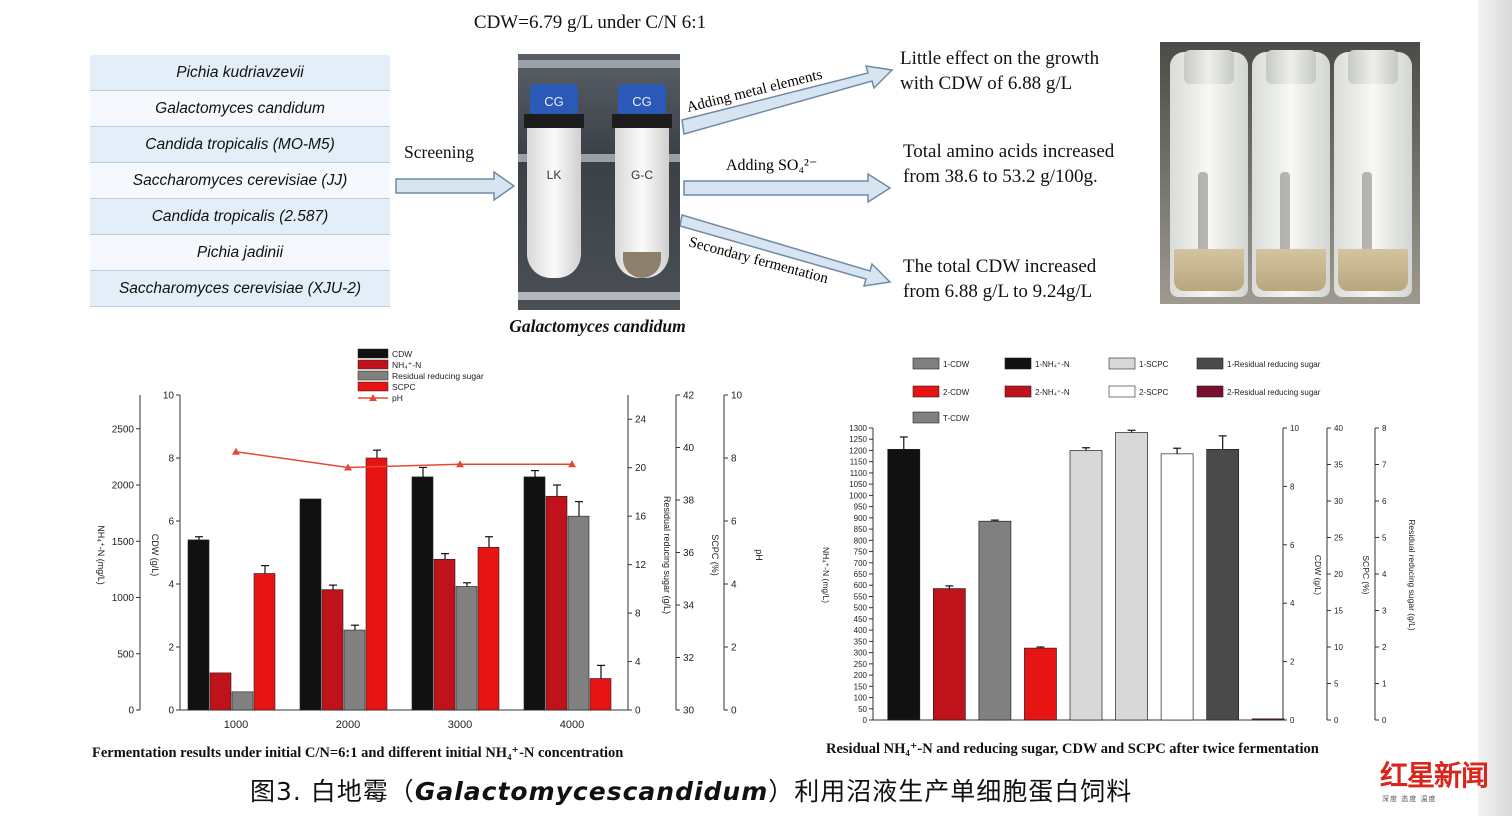 The width and height of the screenshot is (1512, 816). I want to click on tick-label: 10, so click(169, 396).